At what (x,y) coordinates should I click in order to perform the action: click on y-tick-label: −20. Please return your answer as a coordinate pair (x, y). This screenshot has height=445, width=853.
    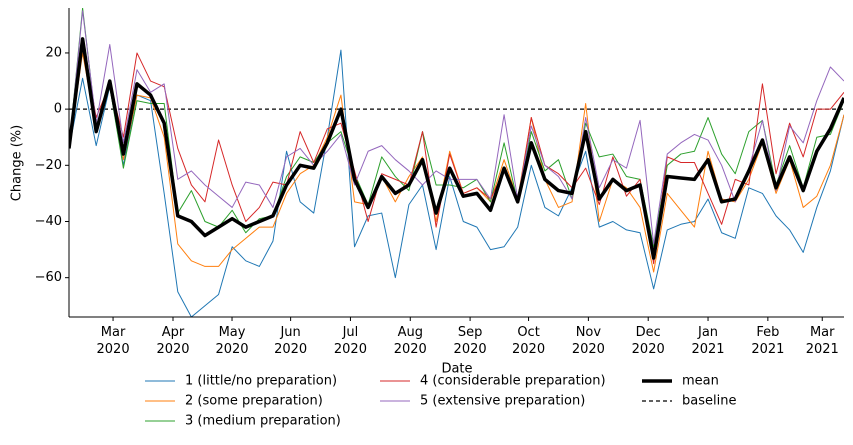
    Looking at the image, I should click on (48, 165).